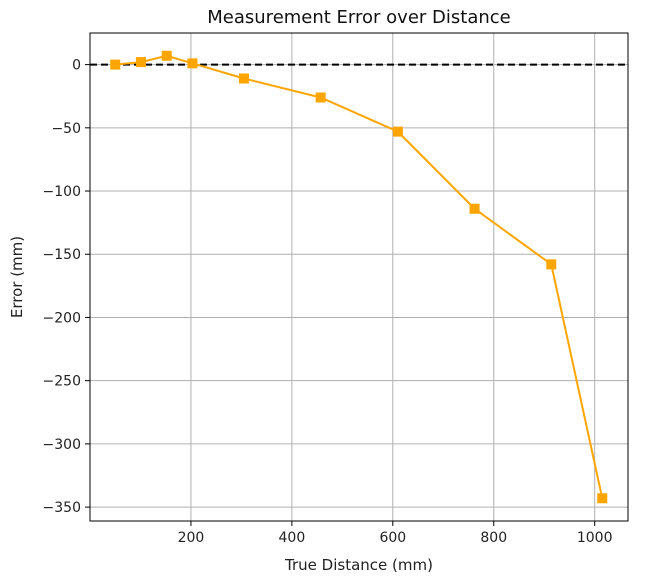  Describe the element at coordinates (76, 66) in the screenshot. I see `y-tick-label: 0` at that location.